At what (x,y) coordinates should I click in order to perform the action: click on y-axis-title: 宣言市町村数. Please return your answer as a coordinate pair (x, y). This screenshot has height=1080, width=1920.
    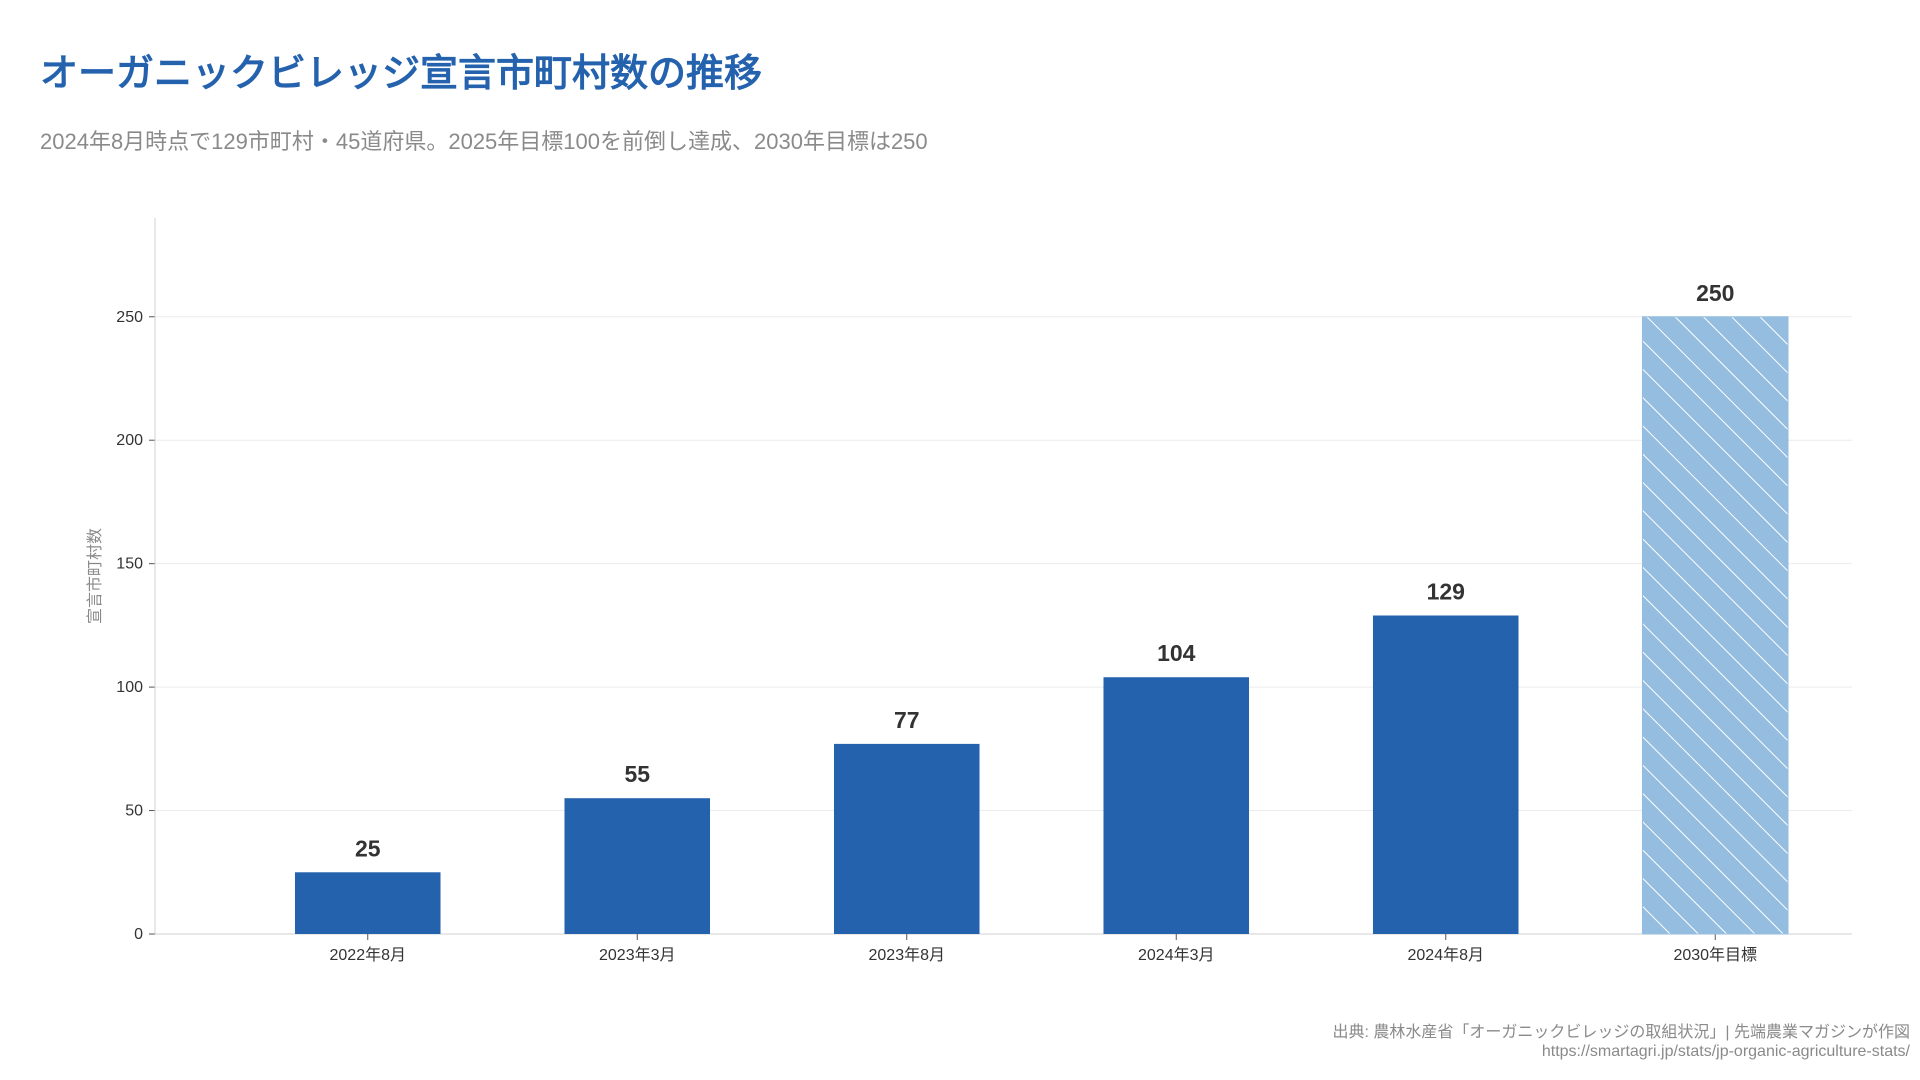
    Looking at the image, I should click on (95, 576).